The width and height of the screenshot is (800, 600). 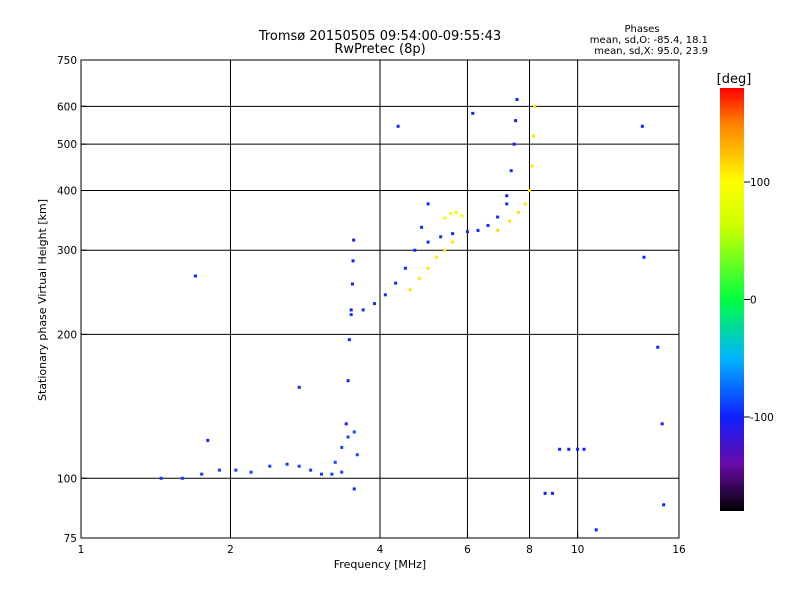 I want to click on y-tick-label: 750, so click(x=67, y=61).